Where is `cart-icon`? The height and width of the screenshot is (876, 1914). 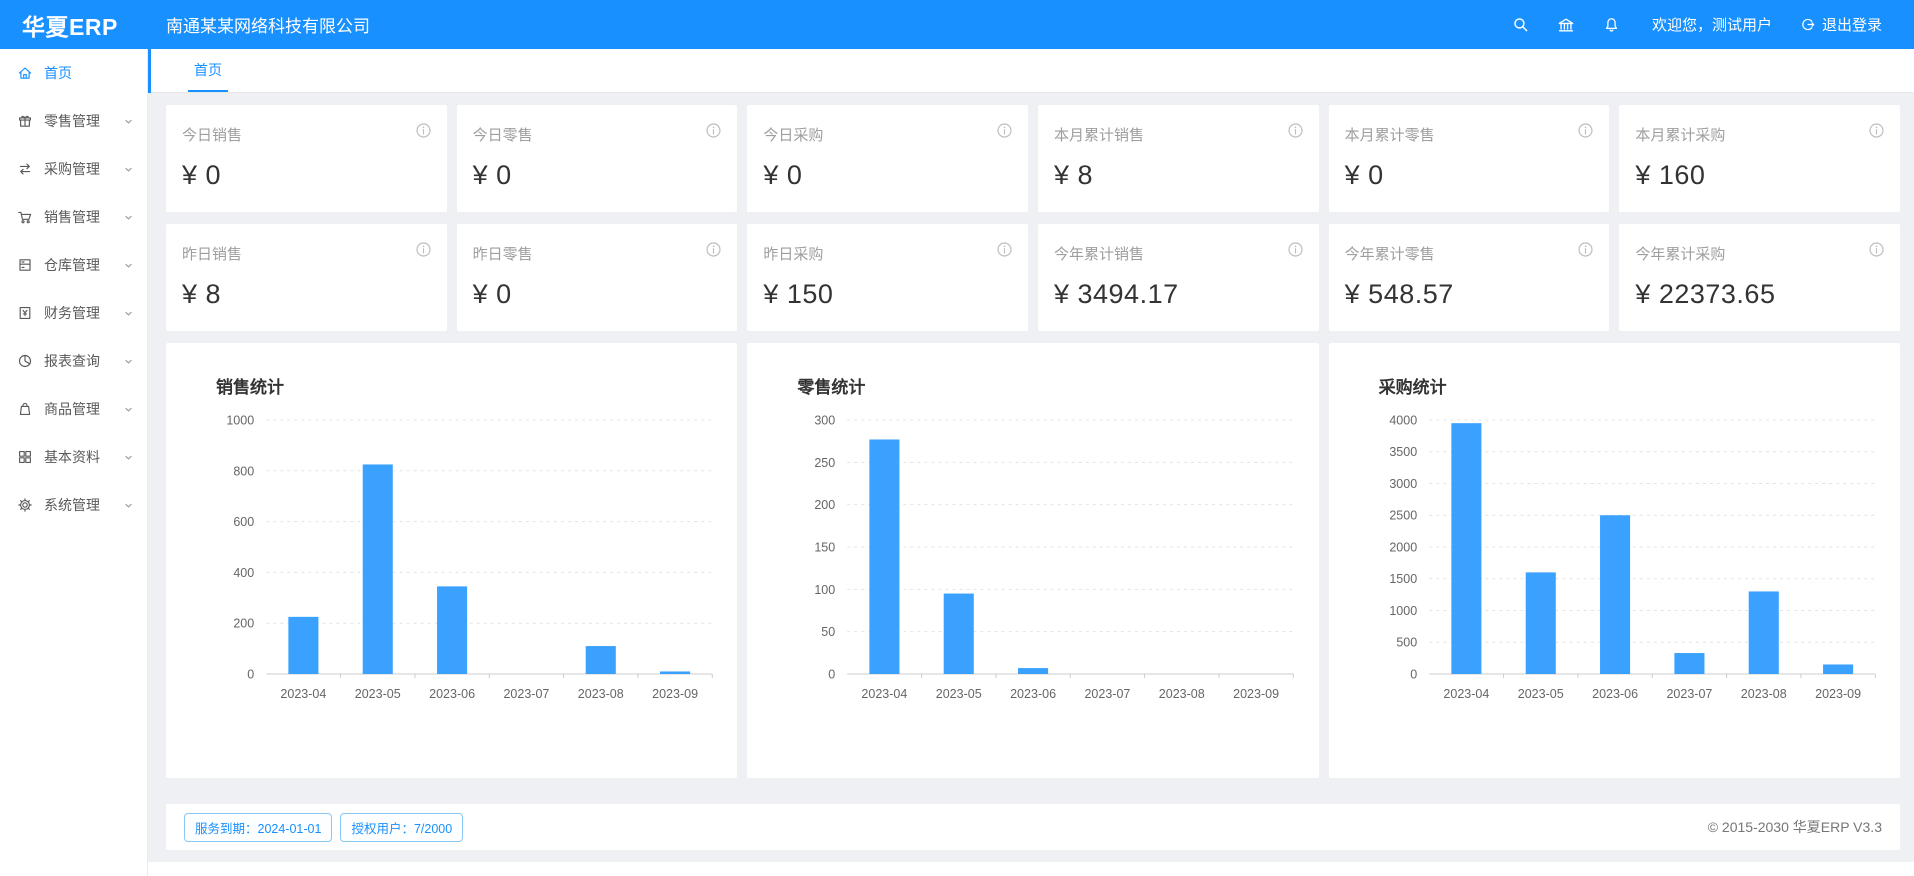 cart-icon is located at coordinates (25, 217).